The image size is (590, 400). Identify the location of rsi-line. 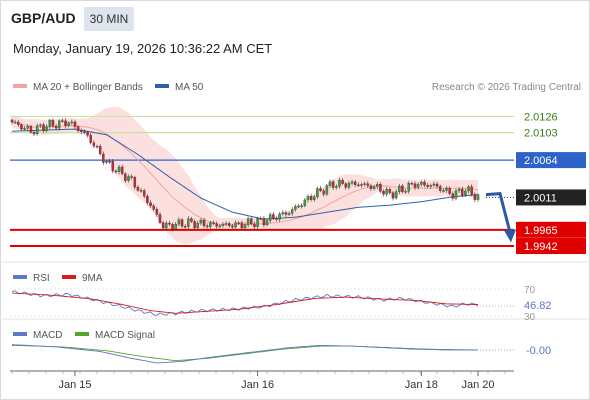
(245, 303).